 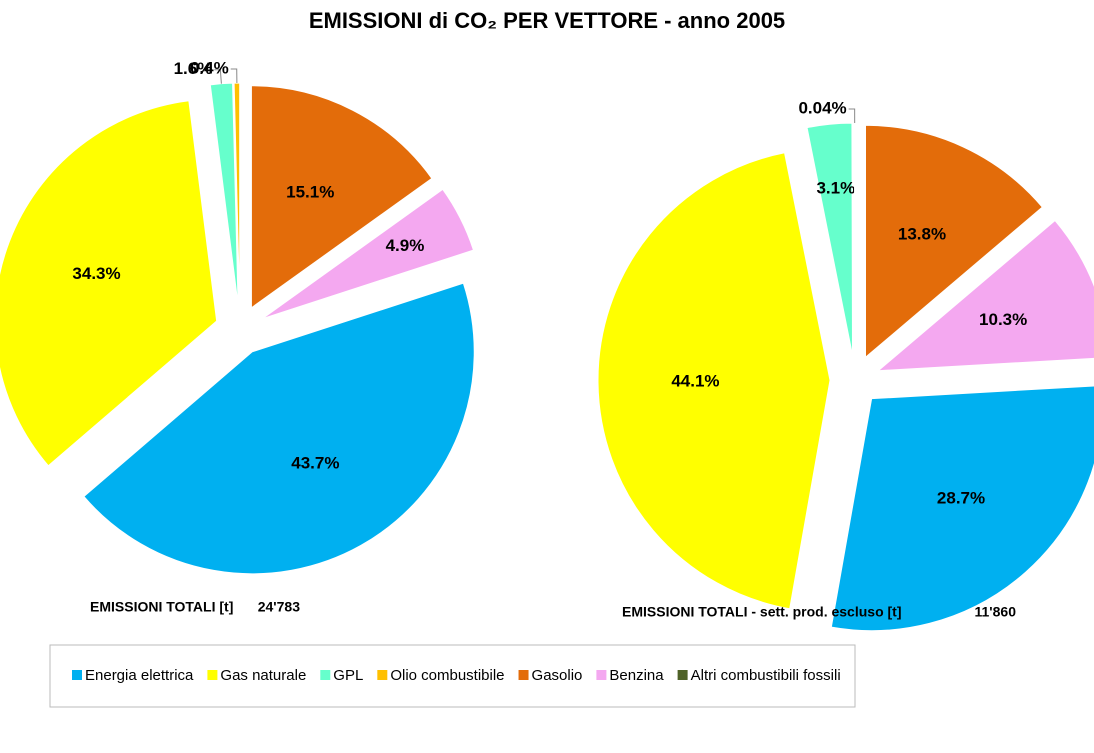 I want to click on data-label: 28.7%, so click(x=961, y=498).